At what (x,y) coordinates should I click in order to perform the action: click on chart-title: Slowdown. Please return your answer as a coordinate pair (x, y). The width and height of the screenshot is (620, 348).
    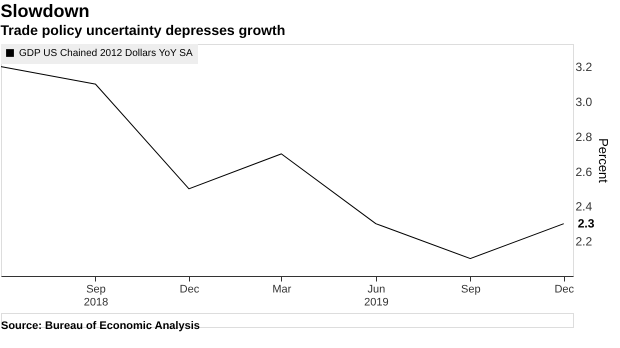
    Looking at the image, I should click on (45, 11).